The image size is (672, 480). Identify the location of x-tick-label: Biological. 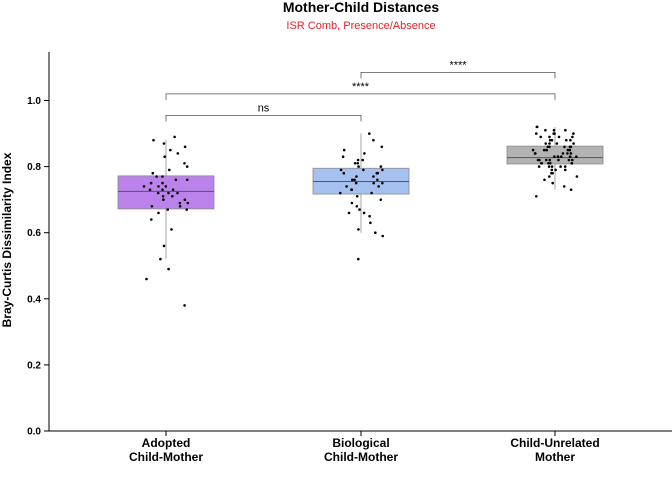
(360, 443).